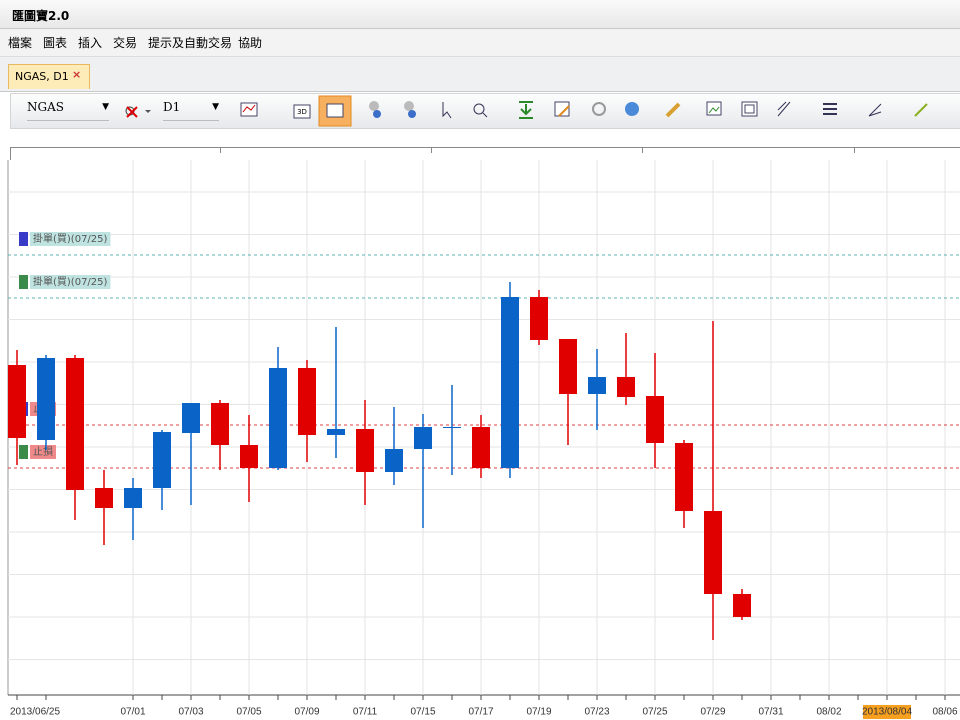 This screenshot has width=960, height=720. What do you see at coordinates (485, 153) in the screenshot?
I see `ruler` at bounding box center [485, 153].